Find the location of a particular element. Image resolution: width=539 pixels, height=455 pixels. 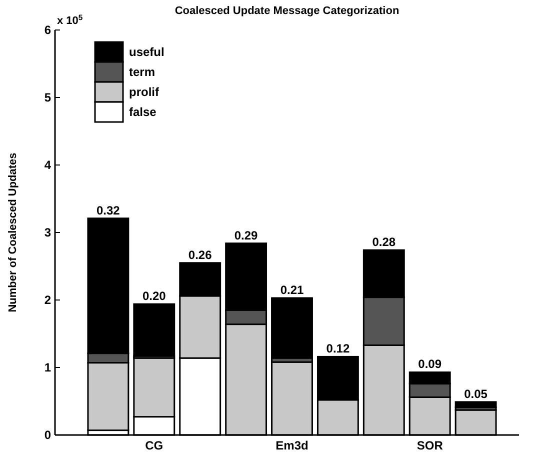

legend-label: false is located at coordinates (143, 112).